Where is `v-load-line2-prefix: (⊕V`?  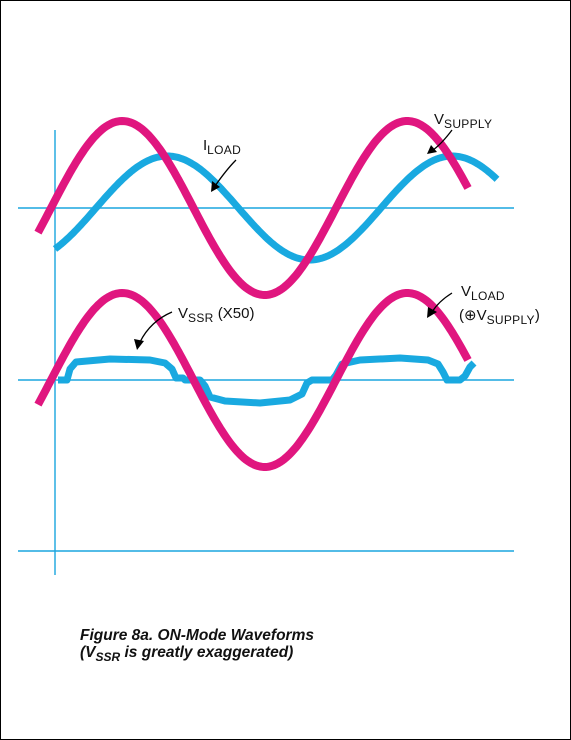
v-load-line2-prefix: (⊕V is located at coordinates (473, 315).